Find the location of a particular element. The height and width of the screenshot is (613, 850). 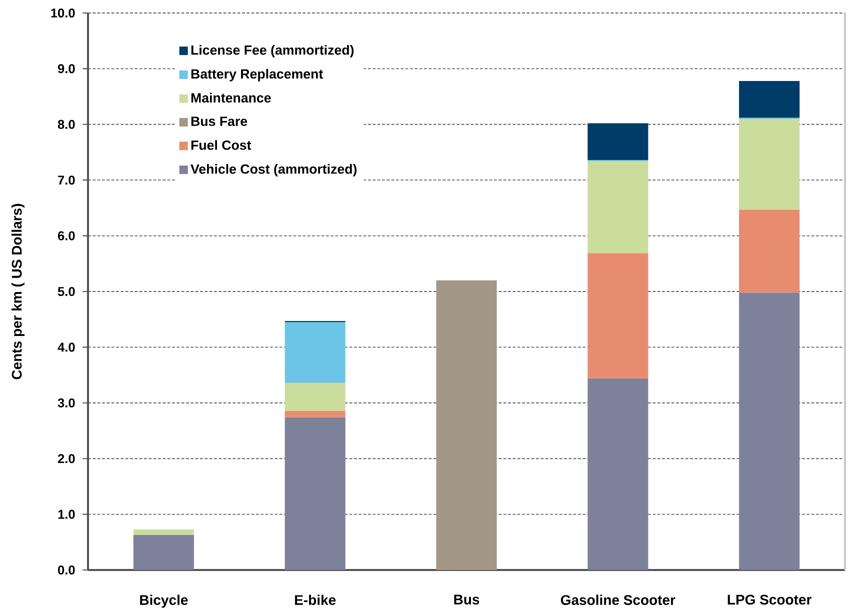

y-tick-label: 1.0 is located at coordinates (66, 514).